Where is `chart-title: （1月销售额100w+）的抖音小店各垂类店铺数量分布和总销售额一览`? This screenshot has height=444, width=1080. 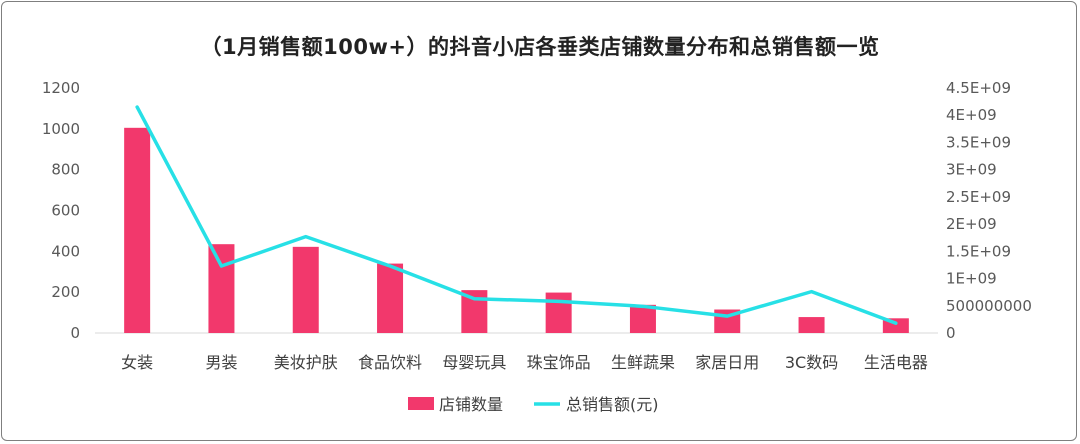
chart-title: （1月销售额100w+）的抖音小店各垂类店铺数量分布和总销售额一览 is located at coordinates (540, 47).